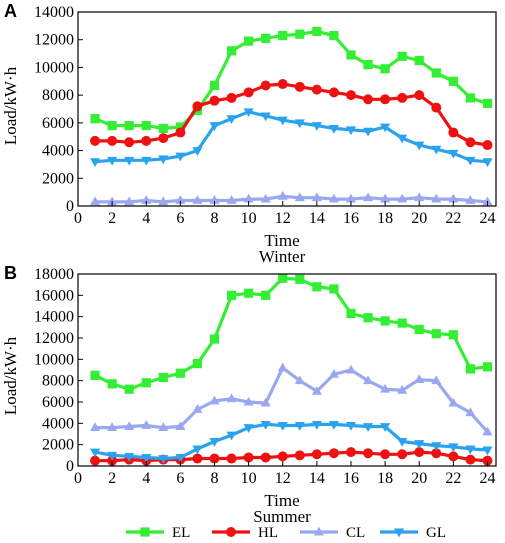  Describe the element at coordinates (54, 359) in the screenshot. I see `y-tick-label: 10000` at that location.